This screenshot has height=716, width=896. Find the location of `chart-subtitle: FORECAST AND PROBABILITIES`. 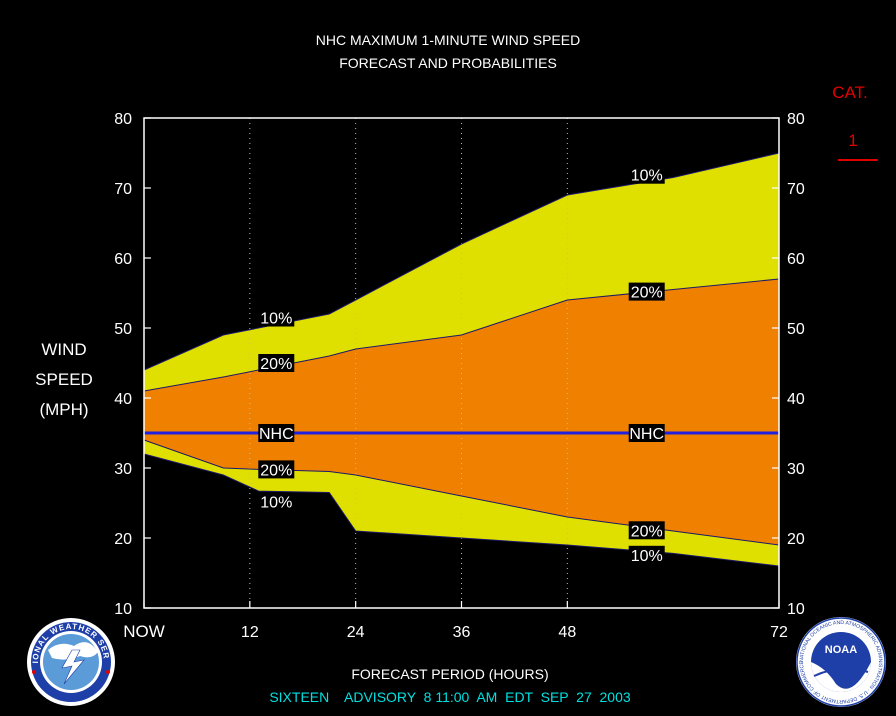

chart-subtitle: FORECAST AND PROBABILITIES is located at coordinates (448, 63).